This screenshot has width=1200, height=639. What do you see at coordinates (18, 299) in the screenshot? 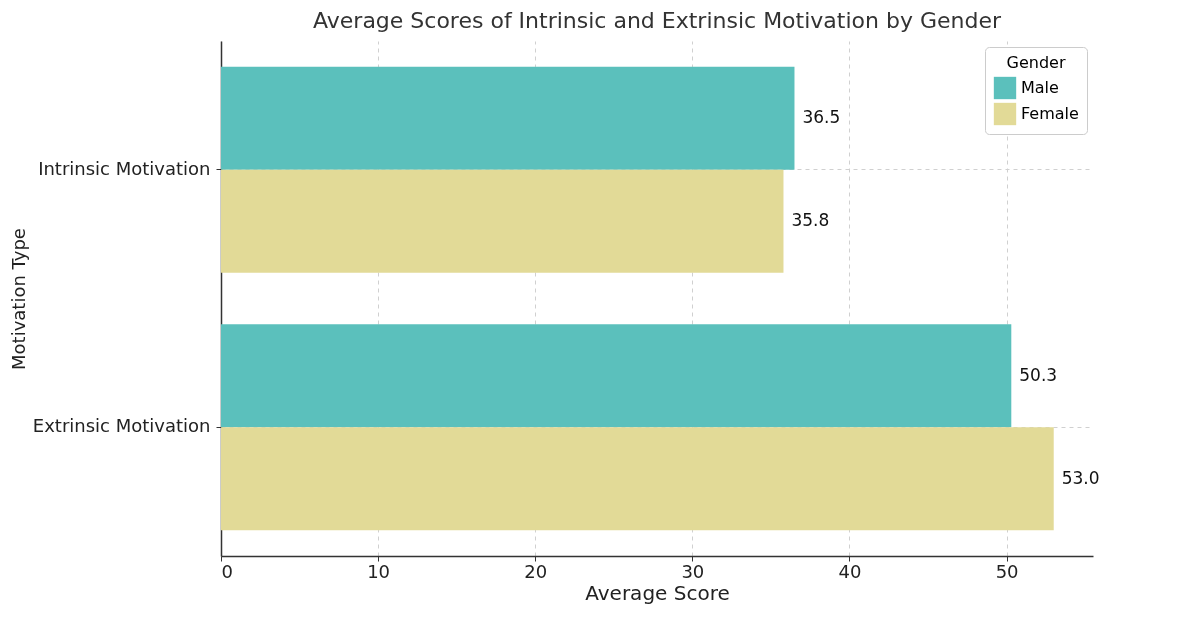
I see `y-axis-title: Motivation Type` at bounding box center [18, 299].